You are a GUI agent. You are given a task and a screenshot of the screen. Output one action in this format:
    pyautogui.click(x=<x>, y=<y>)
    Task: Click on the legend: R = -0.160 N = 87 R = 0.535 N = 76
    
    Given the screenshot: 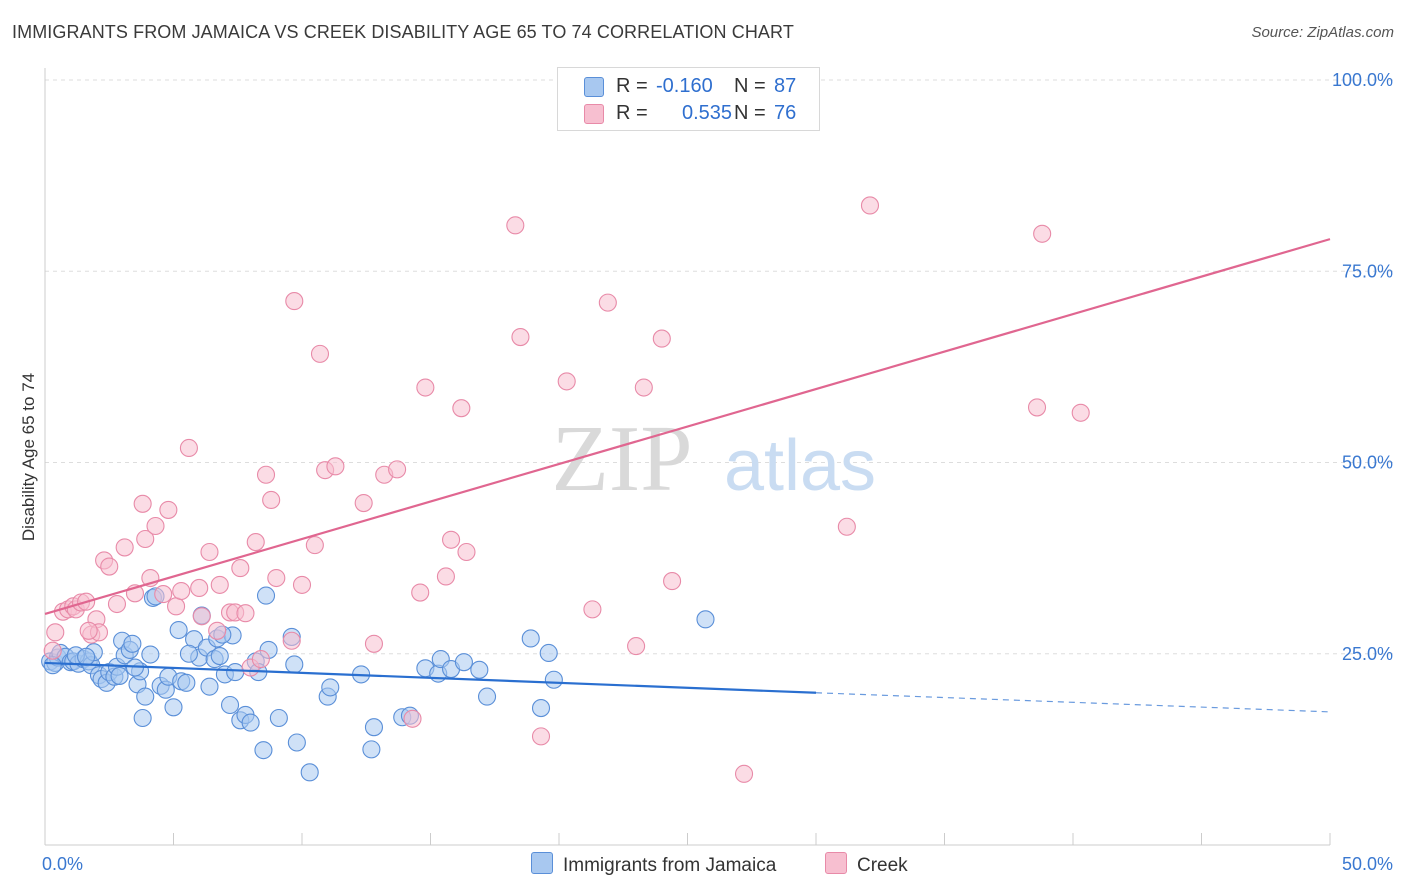 What is the action you would take?
    pyautogui.click(x=688, y=99)
    